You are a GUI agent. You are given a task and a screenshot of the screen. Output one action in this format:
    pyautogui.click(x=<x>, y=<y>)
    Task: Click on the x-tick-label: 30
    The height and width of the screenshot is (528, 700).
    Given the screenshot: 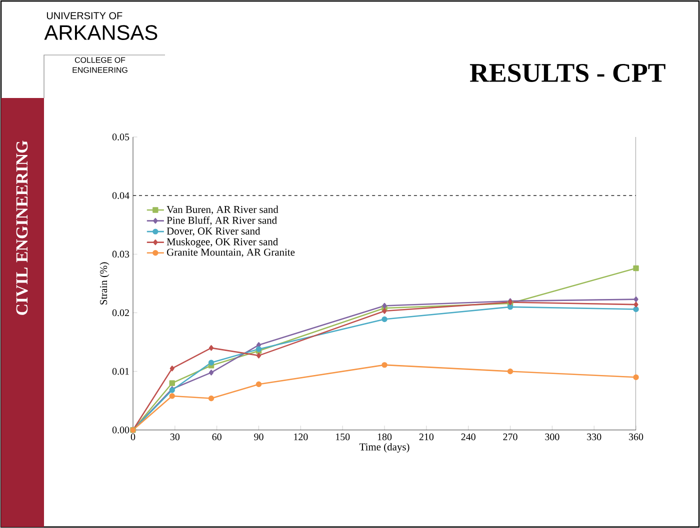 What is the action you would take?
    pyautogui.click(x=175, y=437)
    